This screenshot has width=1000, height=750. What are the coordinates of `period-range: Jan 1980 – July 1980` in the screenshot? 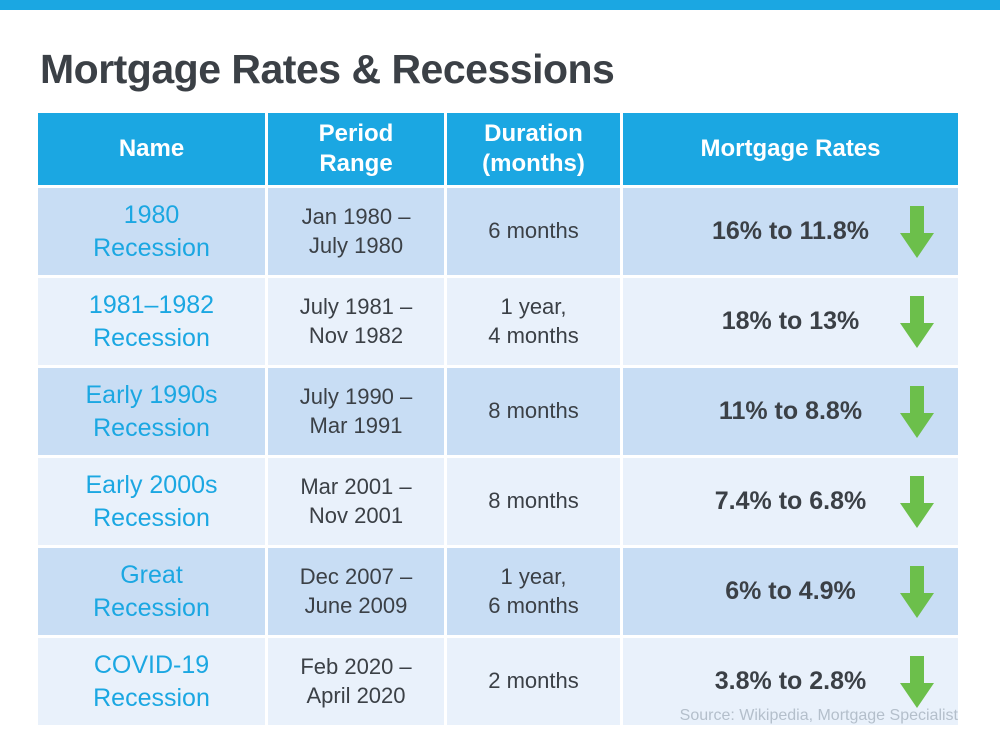 It's located at (356, 231).